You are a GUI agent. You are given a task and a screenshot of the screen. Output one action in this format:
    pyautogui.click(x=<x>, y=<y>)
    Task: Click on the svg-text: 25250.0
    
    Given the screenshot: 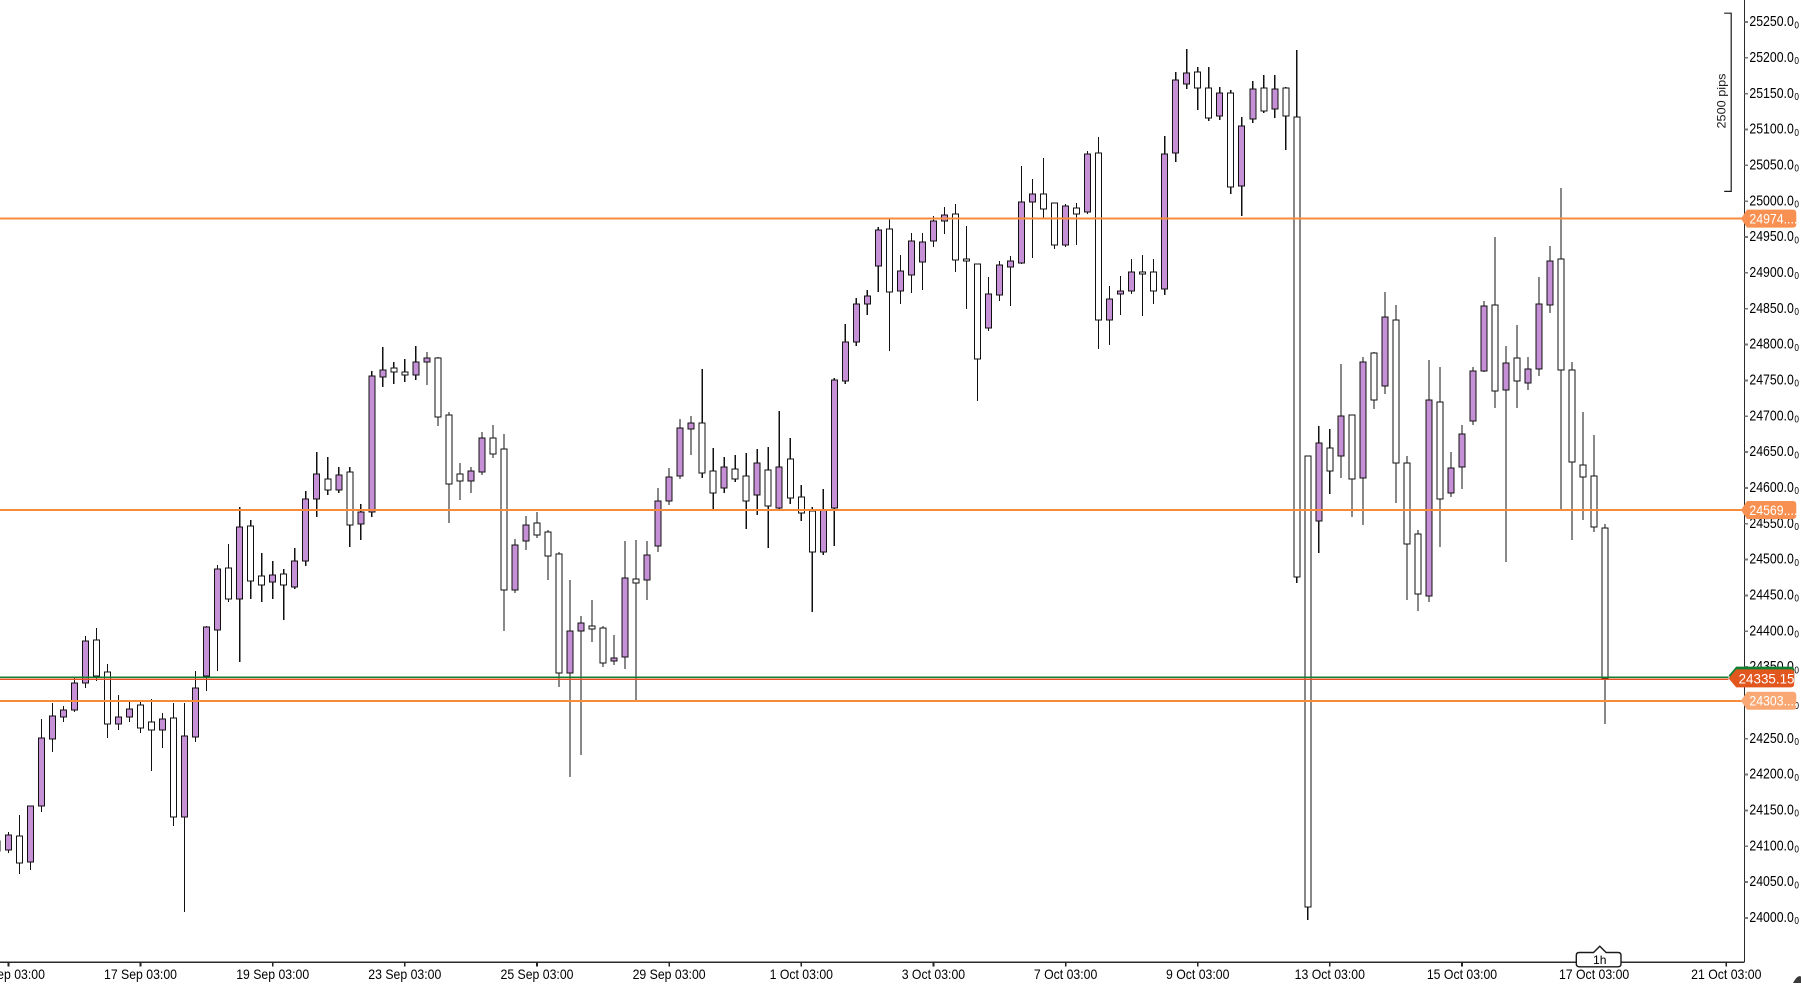 What is the action you would take?
    pyautogui.click(x=1771, y=21)
    